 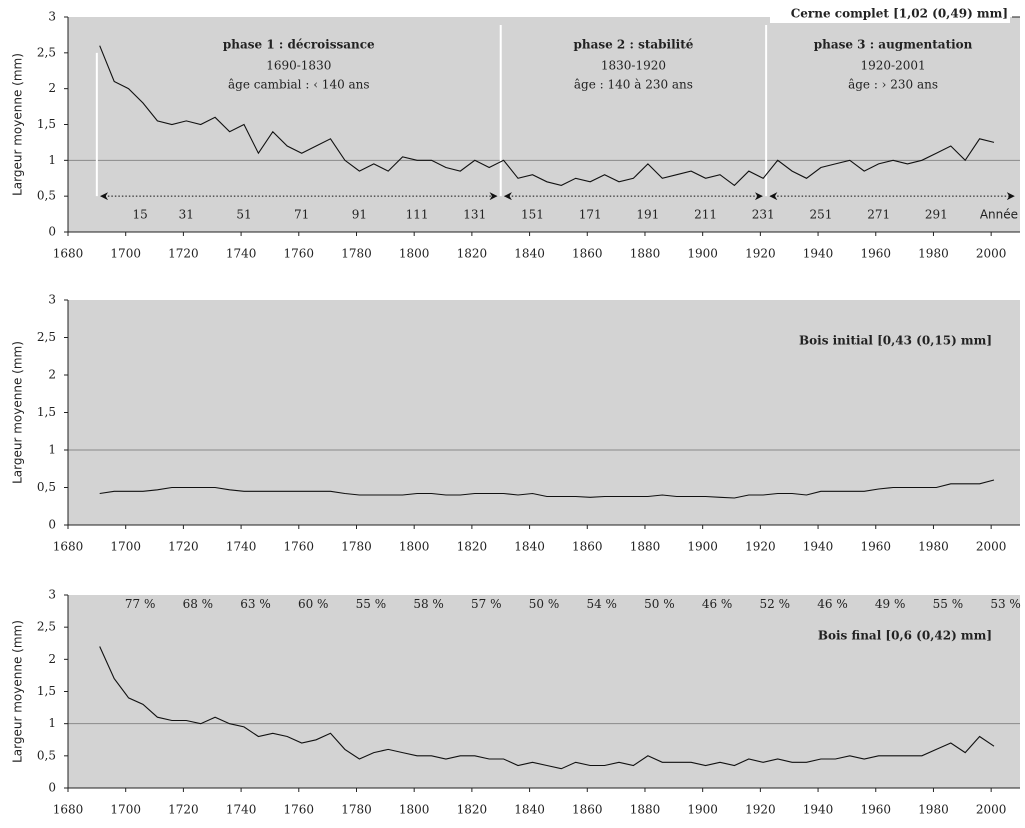 What do you see at coordinates (183, 547) in the screenshot?
I see `x-tick-label: 1720` at bounding box center [183, 547].